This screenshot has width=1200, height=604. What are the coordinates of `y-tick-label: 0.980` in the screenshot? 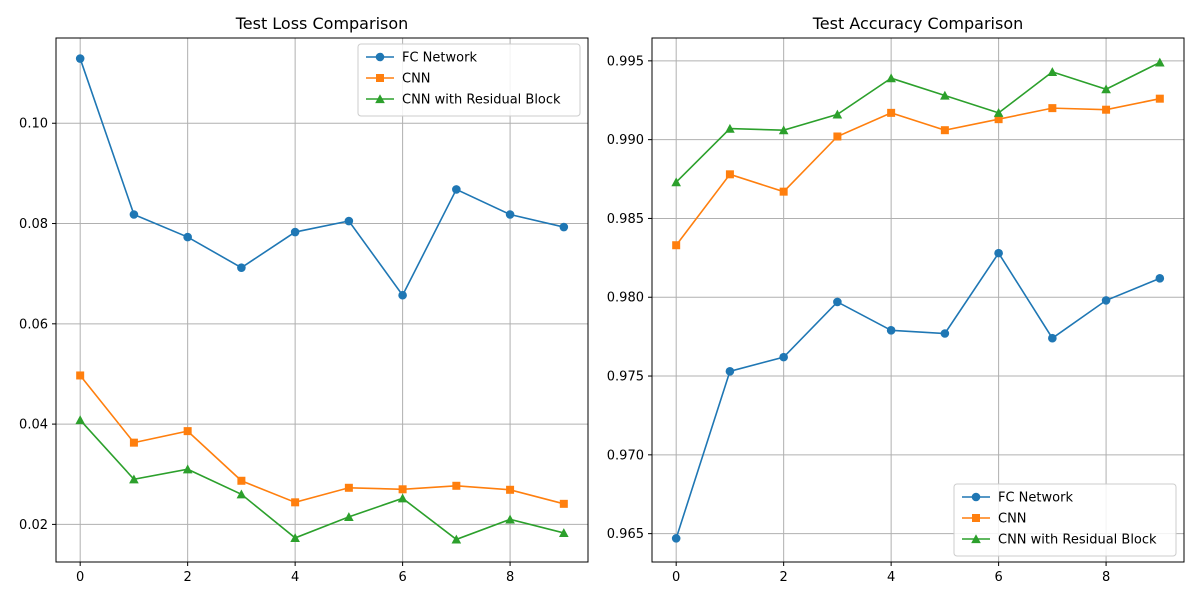 It's located at (625, 298).